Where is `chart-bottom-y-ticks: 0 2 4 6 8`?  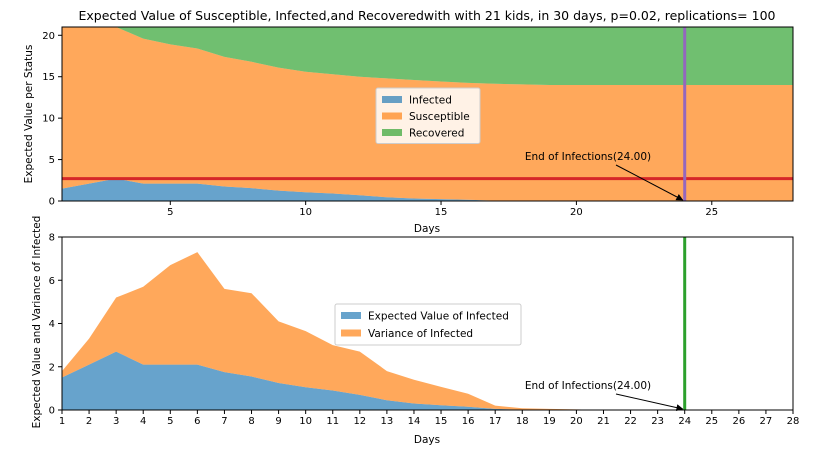
chart-bottom-y-ticks: 0 2 4 6 8 is located at coordinates (55, 325).